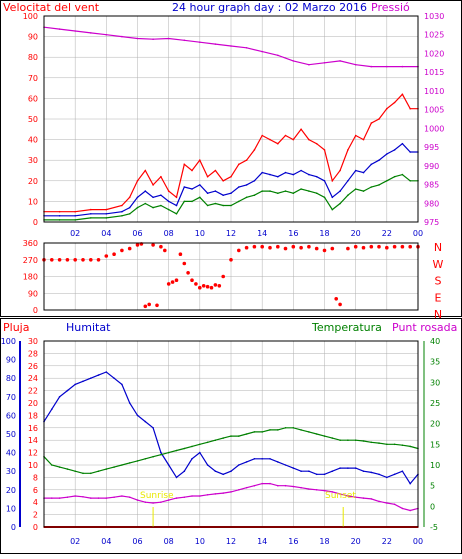 The width and height of the screenshot is (462, 559). What do you see at coordinates (435, 403) in the screenshot?
I see `temperature-y-tick-label: 25` at bounding box center [435, 403].